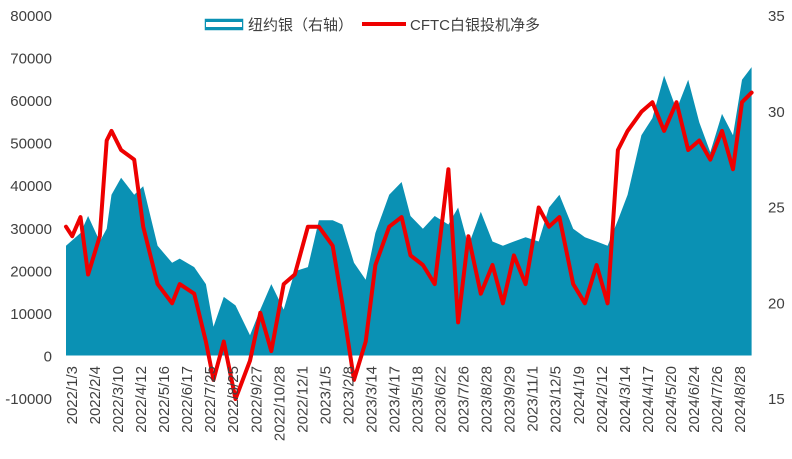 The width and height of the screenshot is (792, 459). Describe the element at coordinates (72, 395) in the screenshot. I see `x-axis-tick-label: 2022/1/3` at that location.